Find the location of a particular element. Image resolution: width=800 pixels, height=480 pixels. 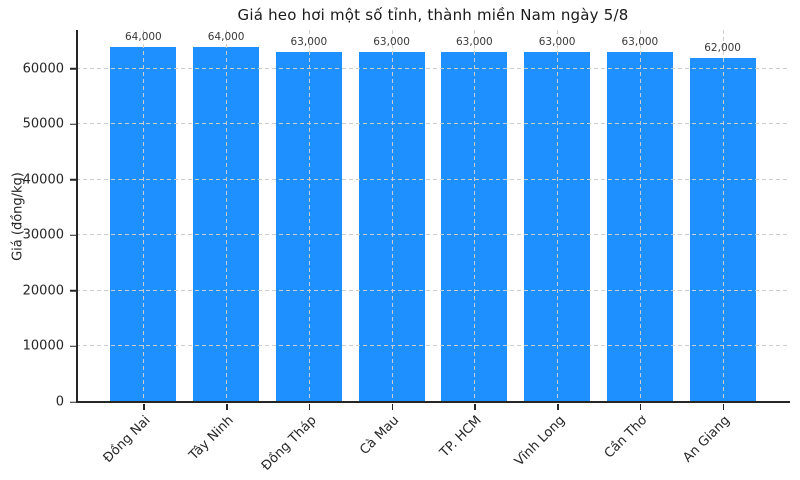

y-tick-label: 0 is located at coordinates (59, 402).